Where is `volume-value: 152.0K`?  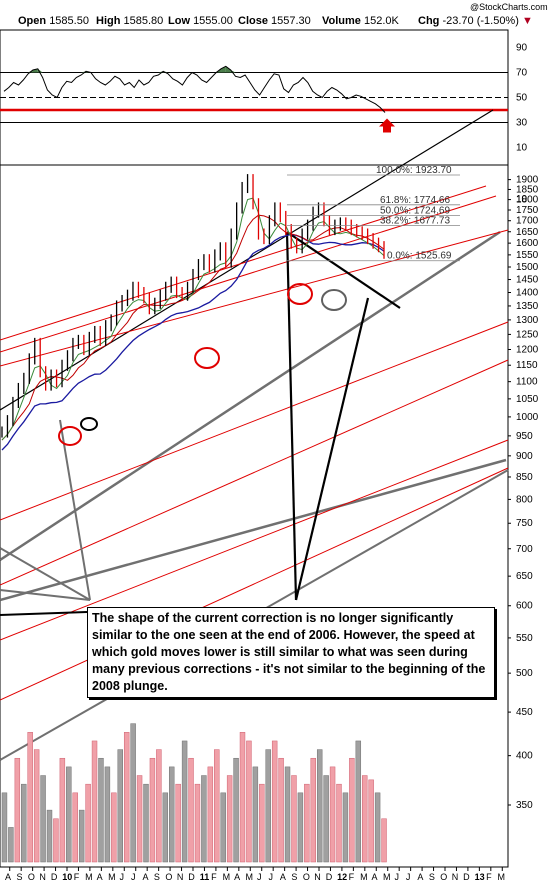 volume-value: 152.0K is located at coordinates (382, 21).